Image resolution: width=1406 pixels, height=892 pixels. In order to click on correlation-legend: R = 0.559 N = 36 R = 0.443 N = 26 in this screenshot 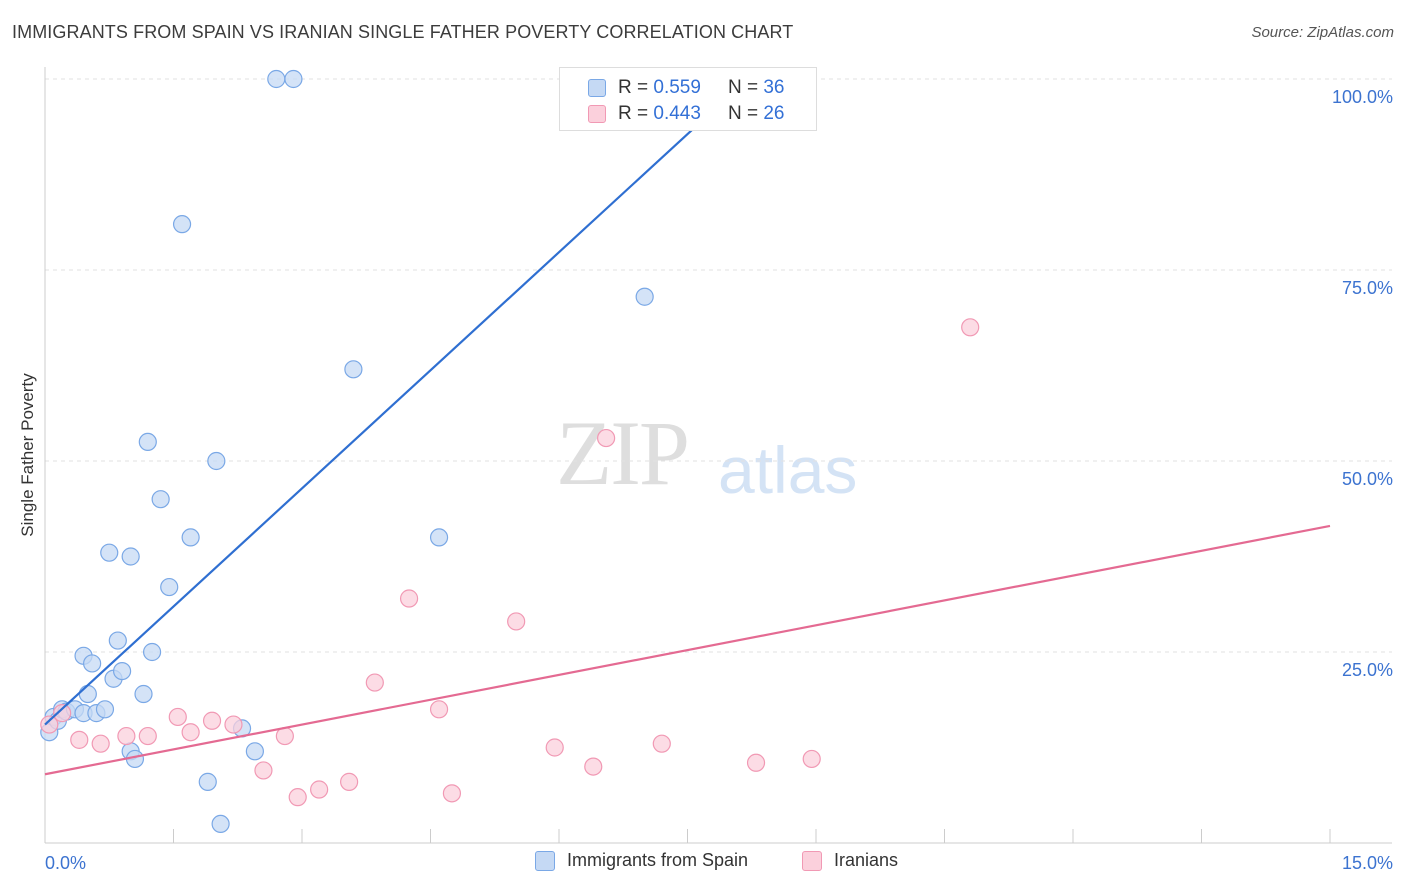, I will do `click(688, 99)`.